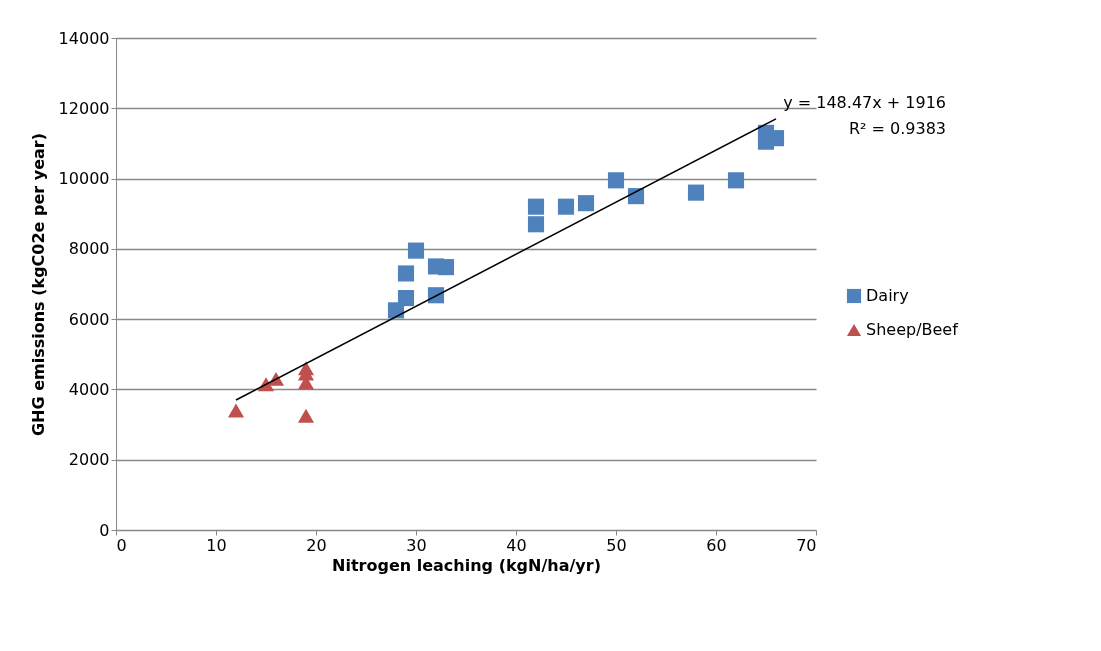 Image resolution: width=1101 pixels, height=651 pixels. What do you see at coordinates (316, 545) in the screenshot?
I see `x-tick-label: 20` at bounding box center [316, 545].